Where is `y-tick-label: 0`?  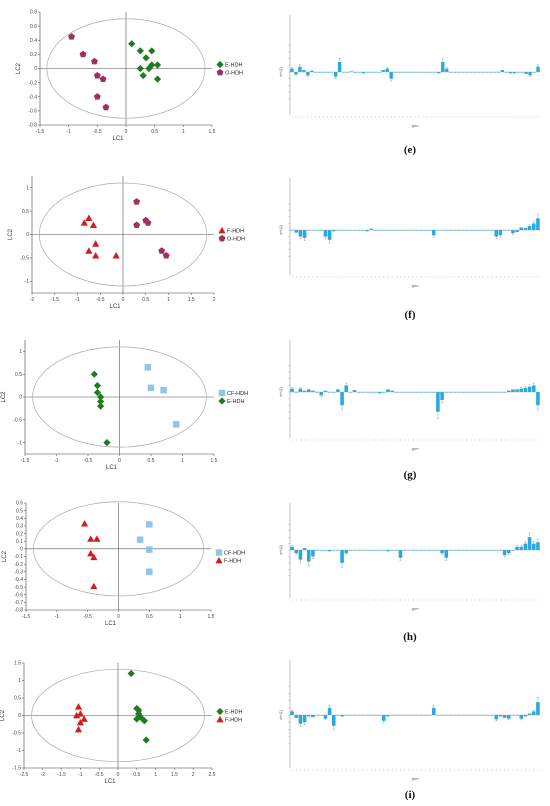
y-tick-label: 0 is located at coordinates (27, 235).